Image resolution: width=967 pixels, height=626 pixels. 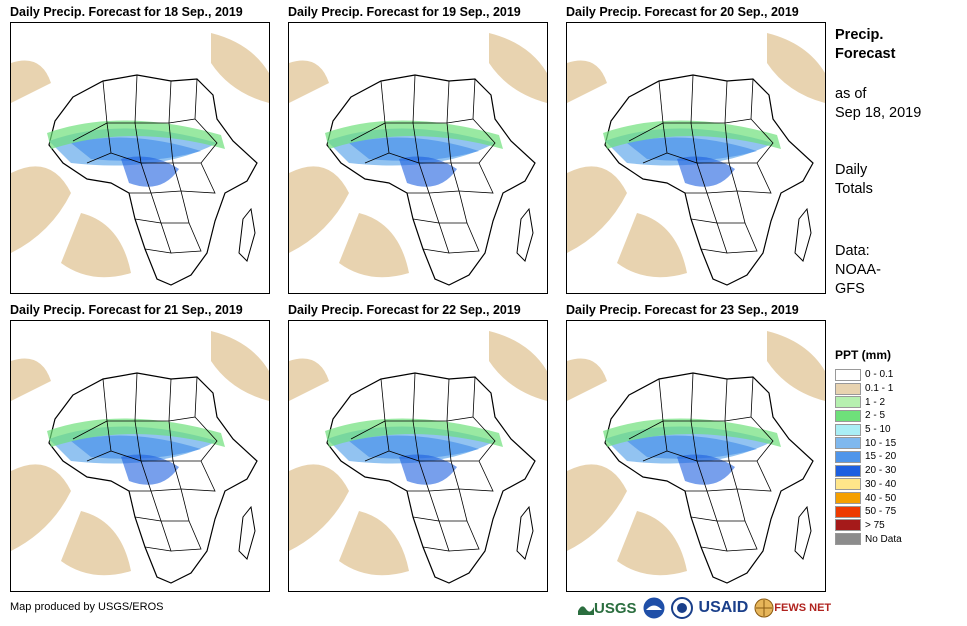 What do you see at coordinates (875, 402) in the screenshot?
I see `legend-label: 1 - 2` at bounding box center [875, 402].